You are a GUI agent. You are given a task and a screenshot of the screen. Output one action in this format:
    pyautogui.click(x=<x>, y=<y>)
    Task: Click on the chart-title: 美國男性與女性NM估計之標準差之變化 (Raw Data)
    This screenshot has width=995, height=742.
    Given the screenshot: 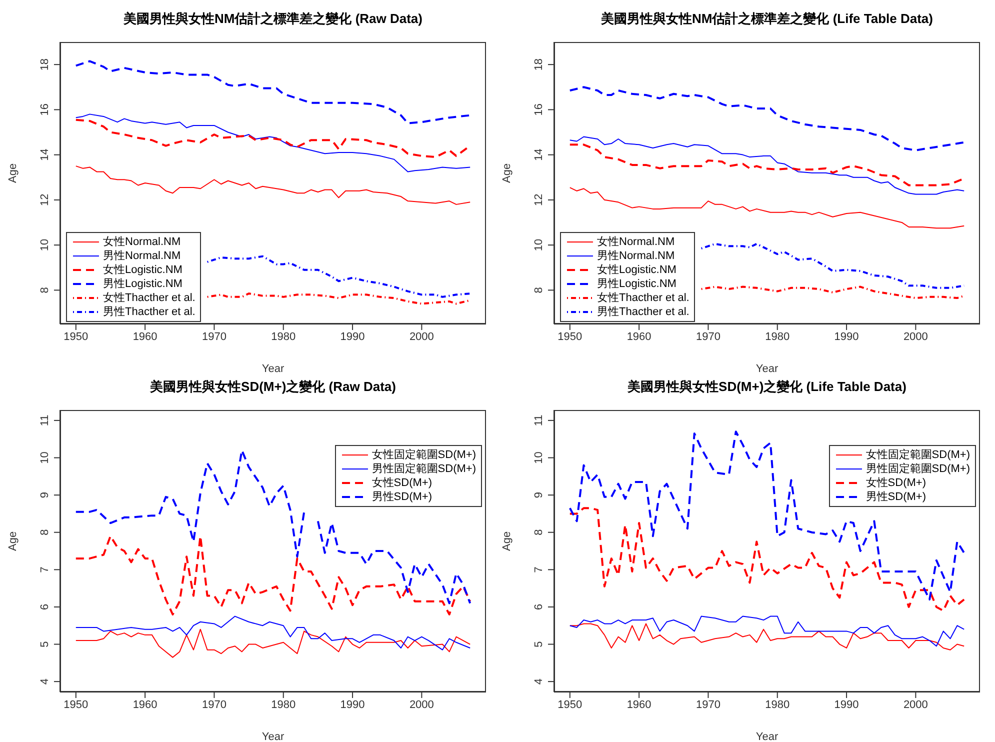 What is the action you would take?
    pyautogui.click(x=273, y=19)
    